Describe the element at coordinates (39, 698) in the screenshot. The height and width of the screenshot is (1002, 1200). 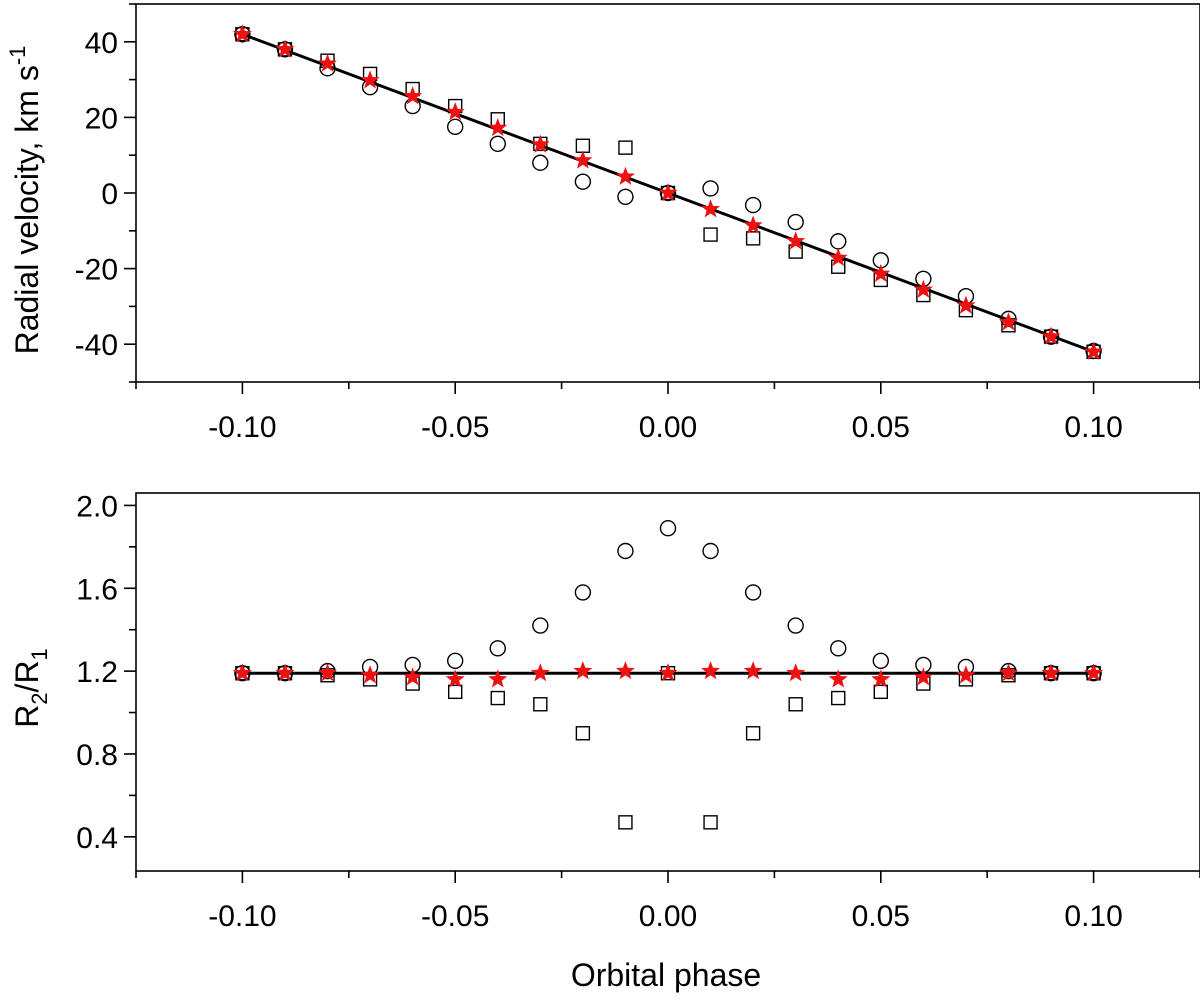
I see `bottom-y-axis-title-sub-2: 2` at that location.